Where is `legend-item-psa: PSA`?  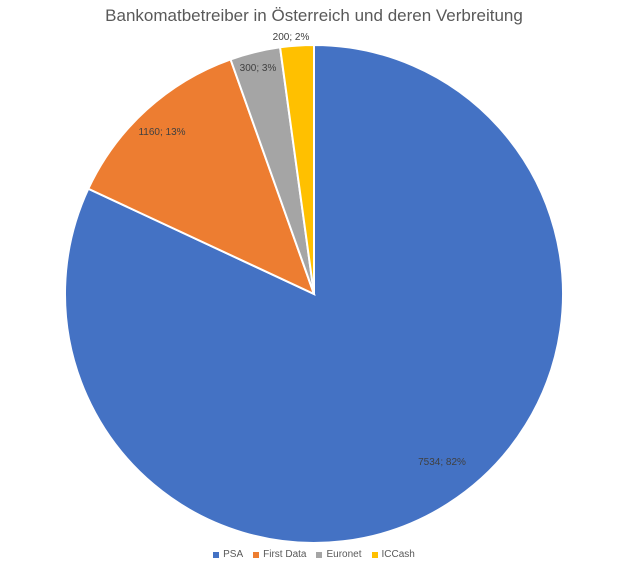 legend-item-psa: PSA is located at coordinates (228, 554).